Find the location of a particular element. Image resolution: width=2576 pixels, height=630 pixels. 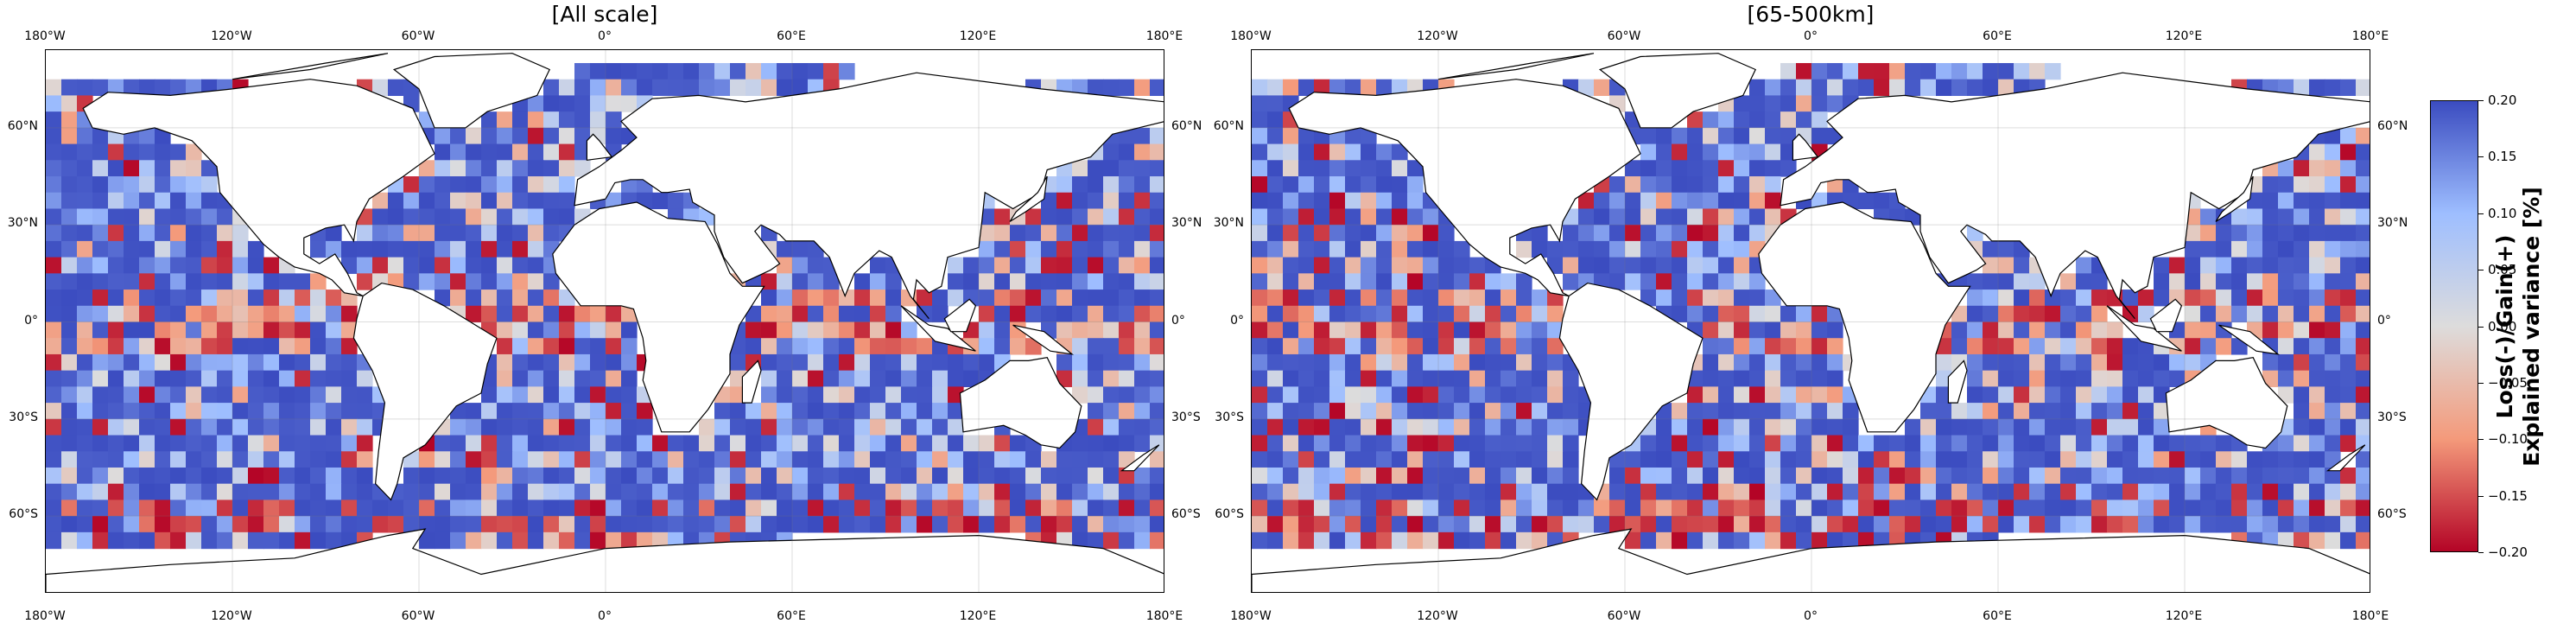

lon-tick-bottom: 180°W is located at coordinates (45, 616).